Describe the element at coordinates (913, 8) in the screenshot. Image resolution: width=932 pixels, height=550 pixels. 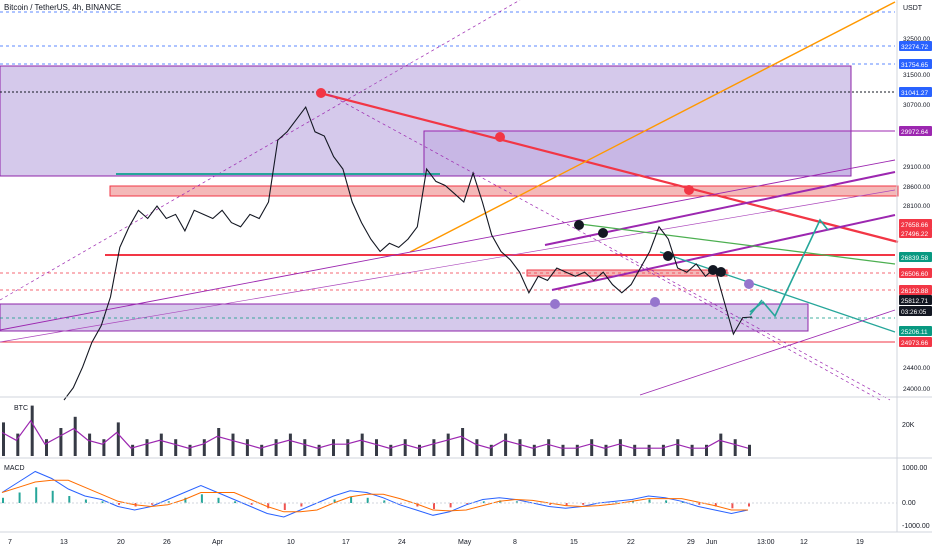
I see `currency-label: USDT` at that location.